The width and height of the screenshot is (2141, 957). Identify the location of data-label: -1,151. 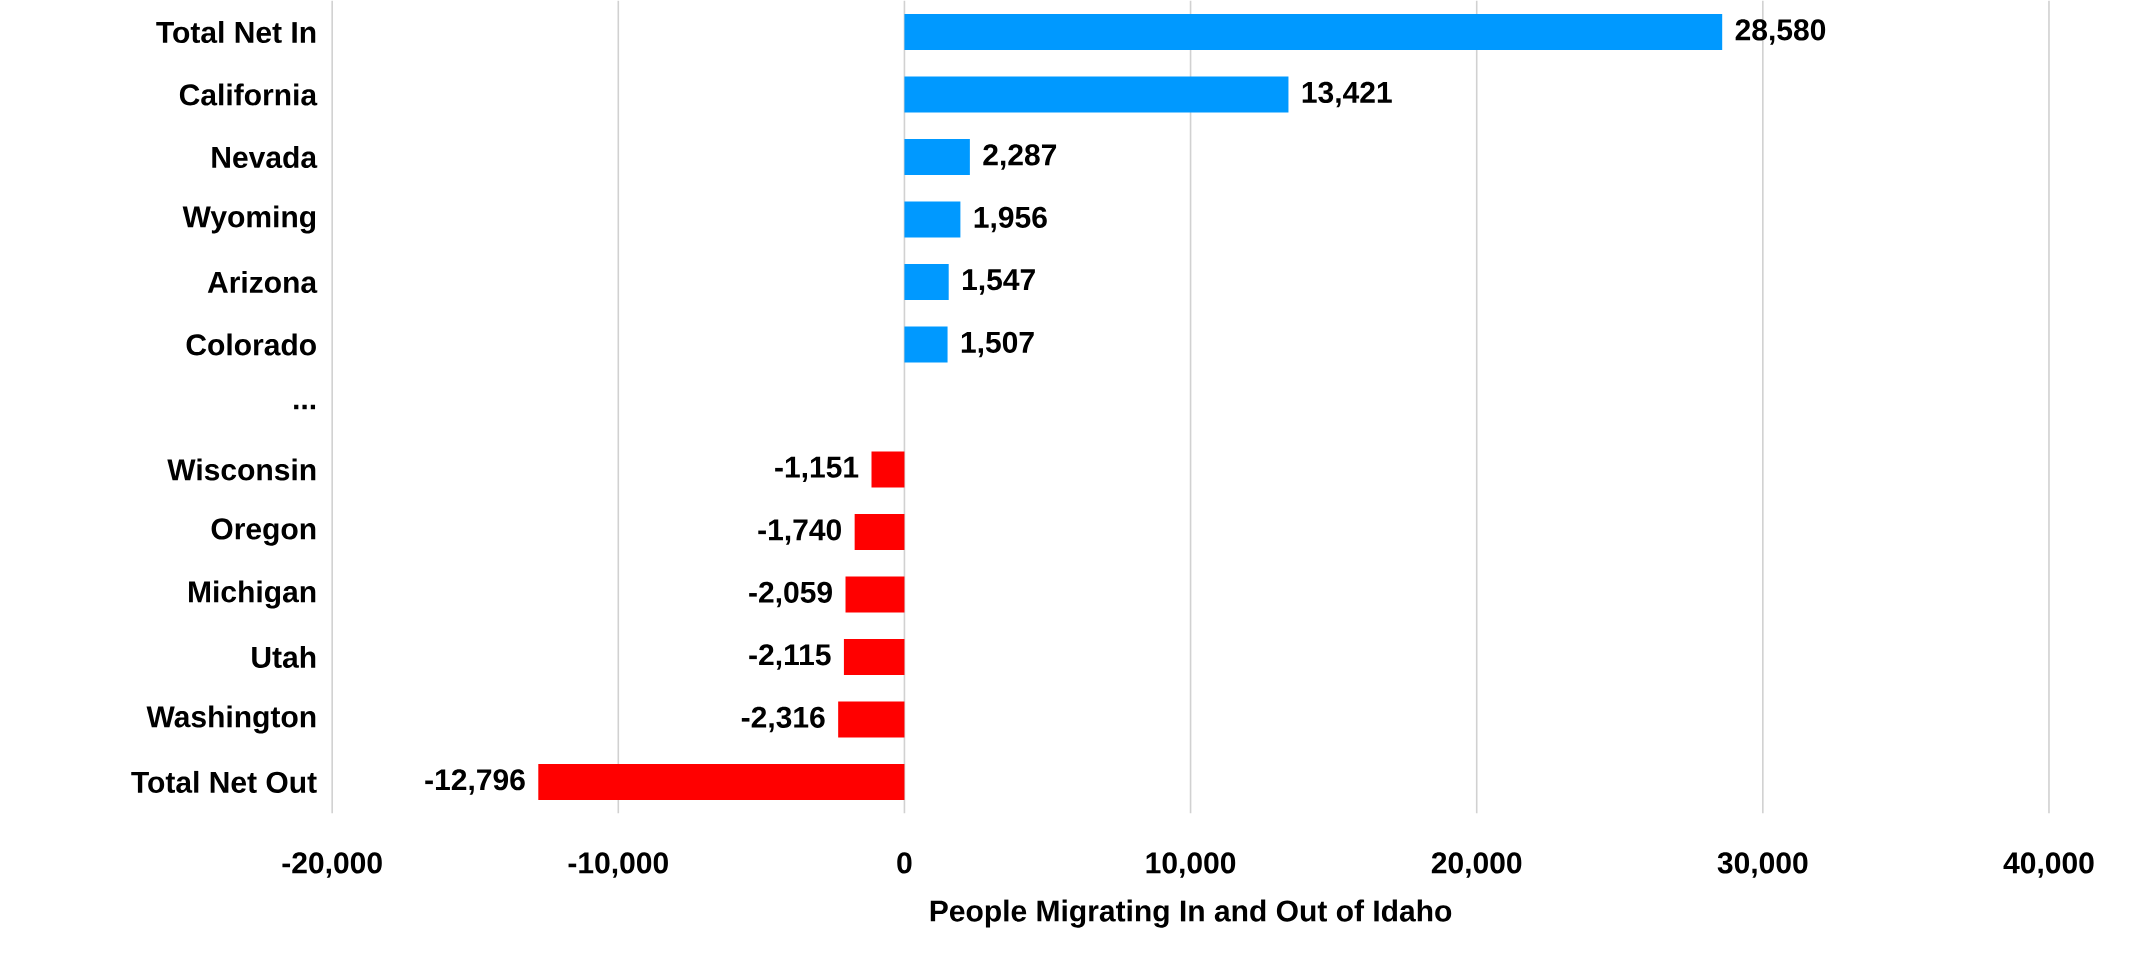
(817, 469).